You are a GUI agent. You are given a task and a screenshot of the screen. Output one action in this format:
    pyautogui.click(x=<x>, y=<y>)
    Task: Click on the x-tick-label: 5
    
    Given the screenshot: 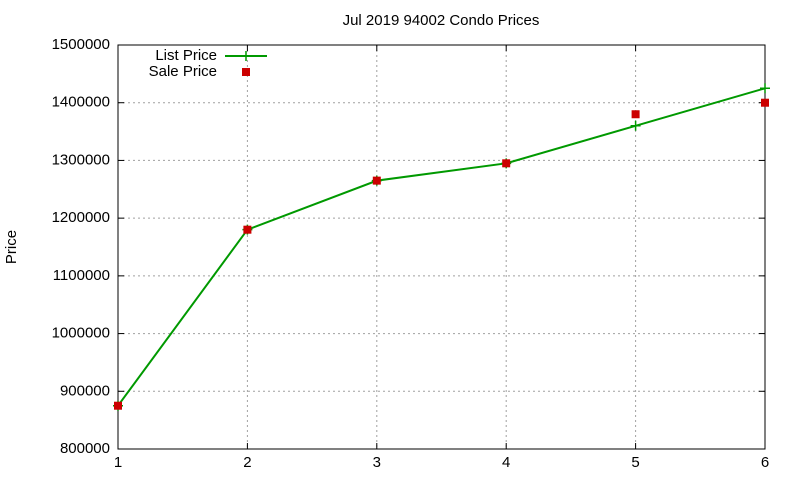 What is the action you would take?
    pyautogui.click(x=635, y=462)
    